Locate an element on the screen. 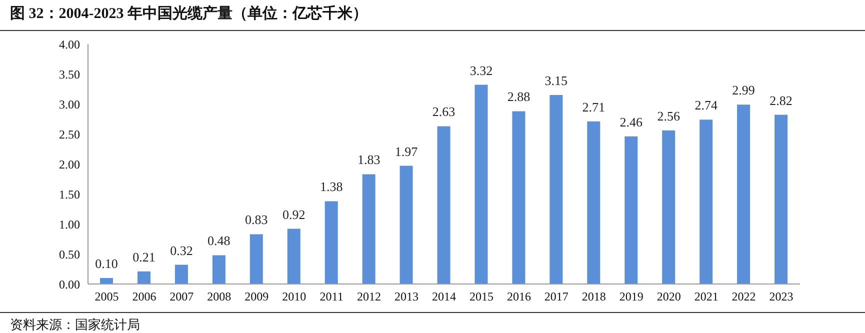 The height and width of the screenshot is (333, 865). y-tick-label: 0.50 is located at coordinates (69, 254).